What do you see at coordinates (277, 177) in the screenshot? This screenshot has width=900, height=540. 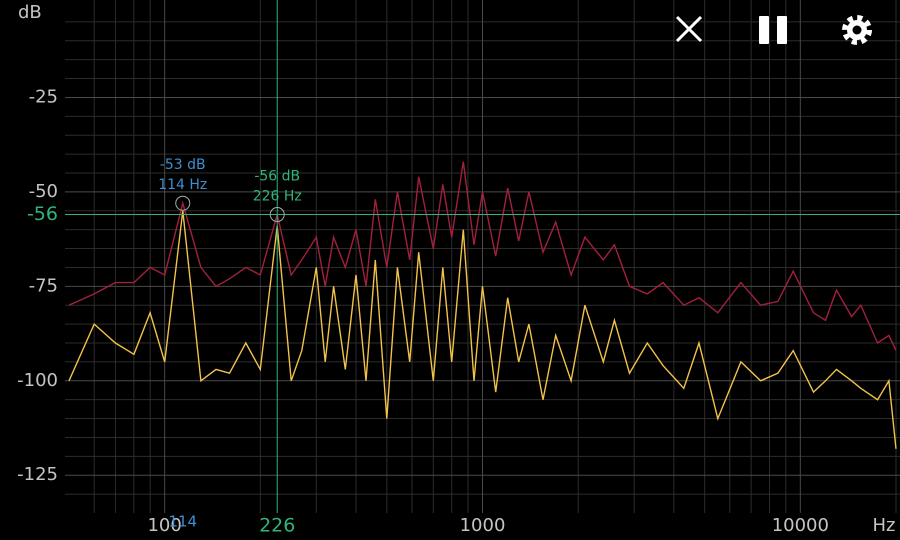 I see `cursor-level-label: -56 dB` at bounding box center [277, 177].